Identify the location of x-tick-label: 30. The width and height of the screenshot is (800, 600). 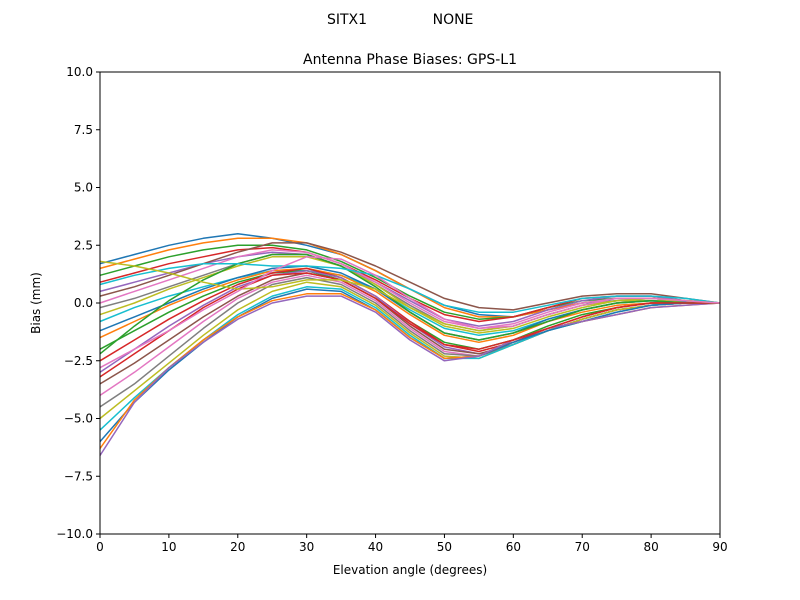
(306, 547).